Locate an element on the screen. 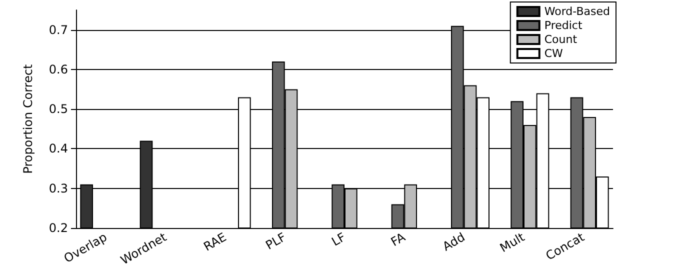 The height and width of the screenshot is (280, 678). y-tick-label: 0.7 is located at coordinates (58, 29).